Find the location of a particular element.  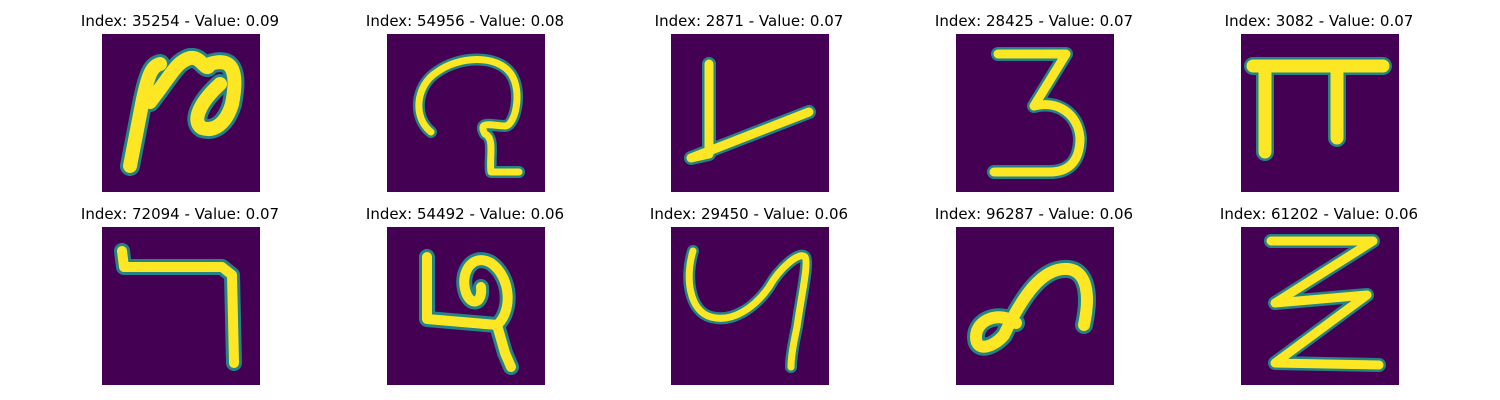

panel-title: Index: 54492 - Value: 0.06 is located at coordinates (465, 214).